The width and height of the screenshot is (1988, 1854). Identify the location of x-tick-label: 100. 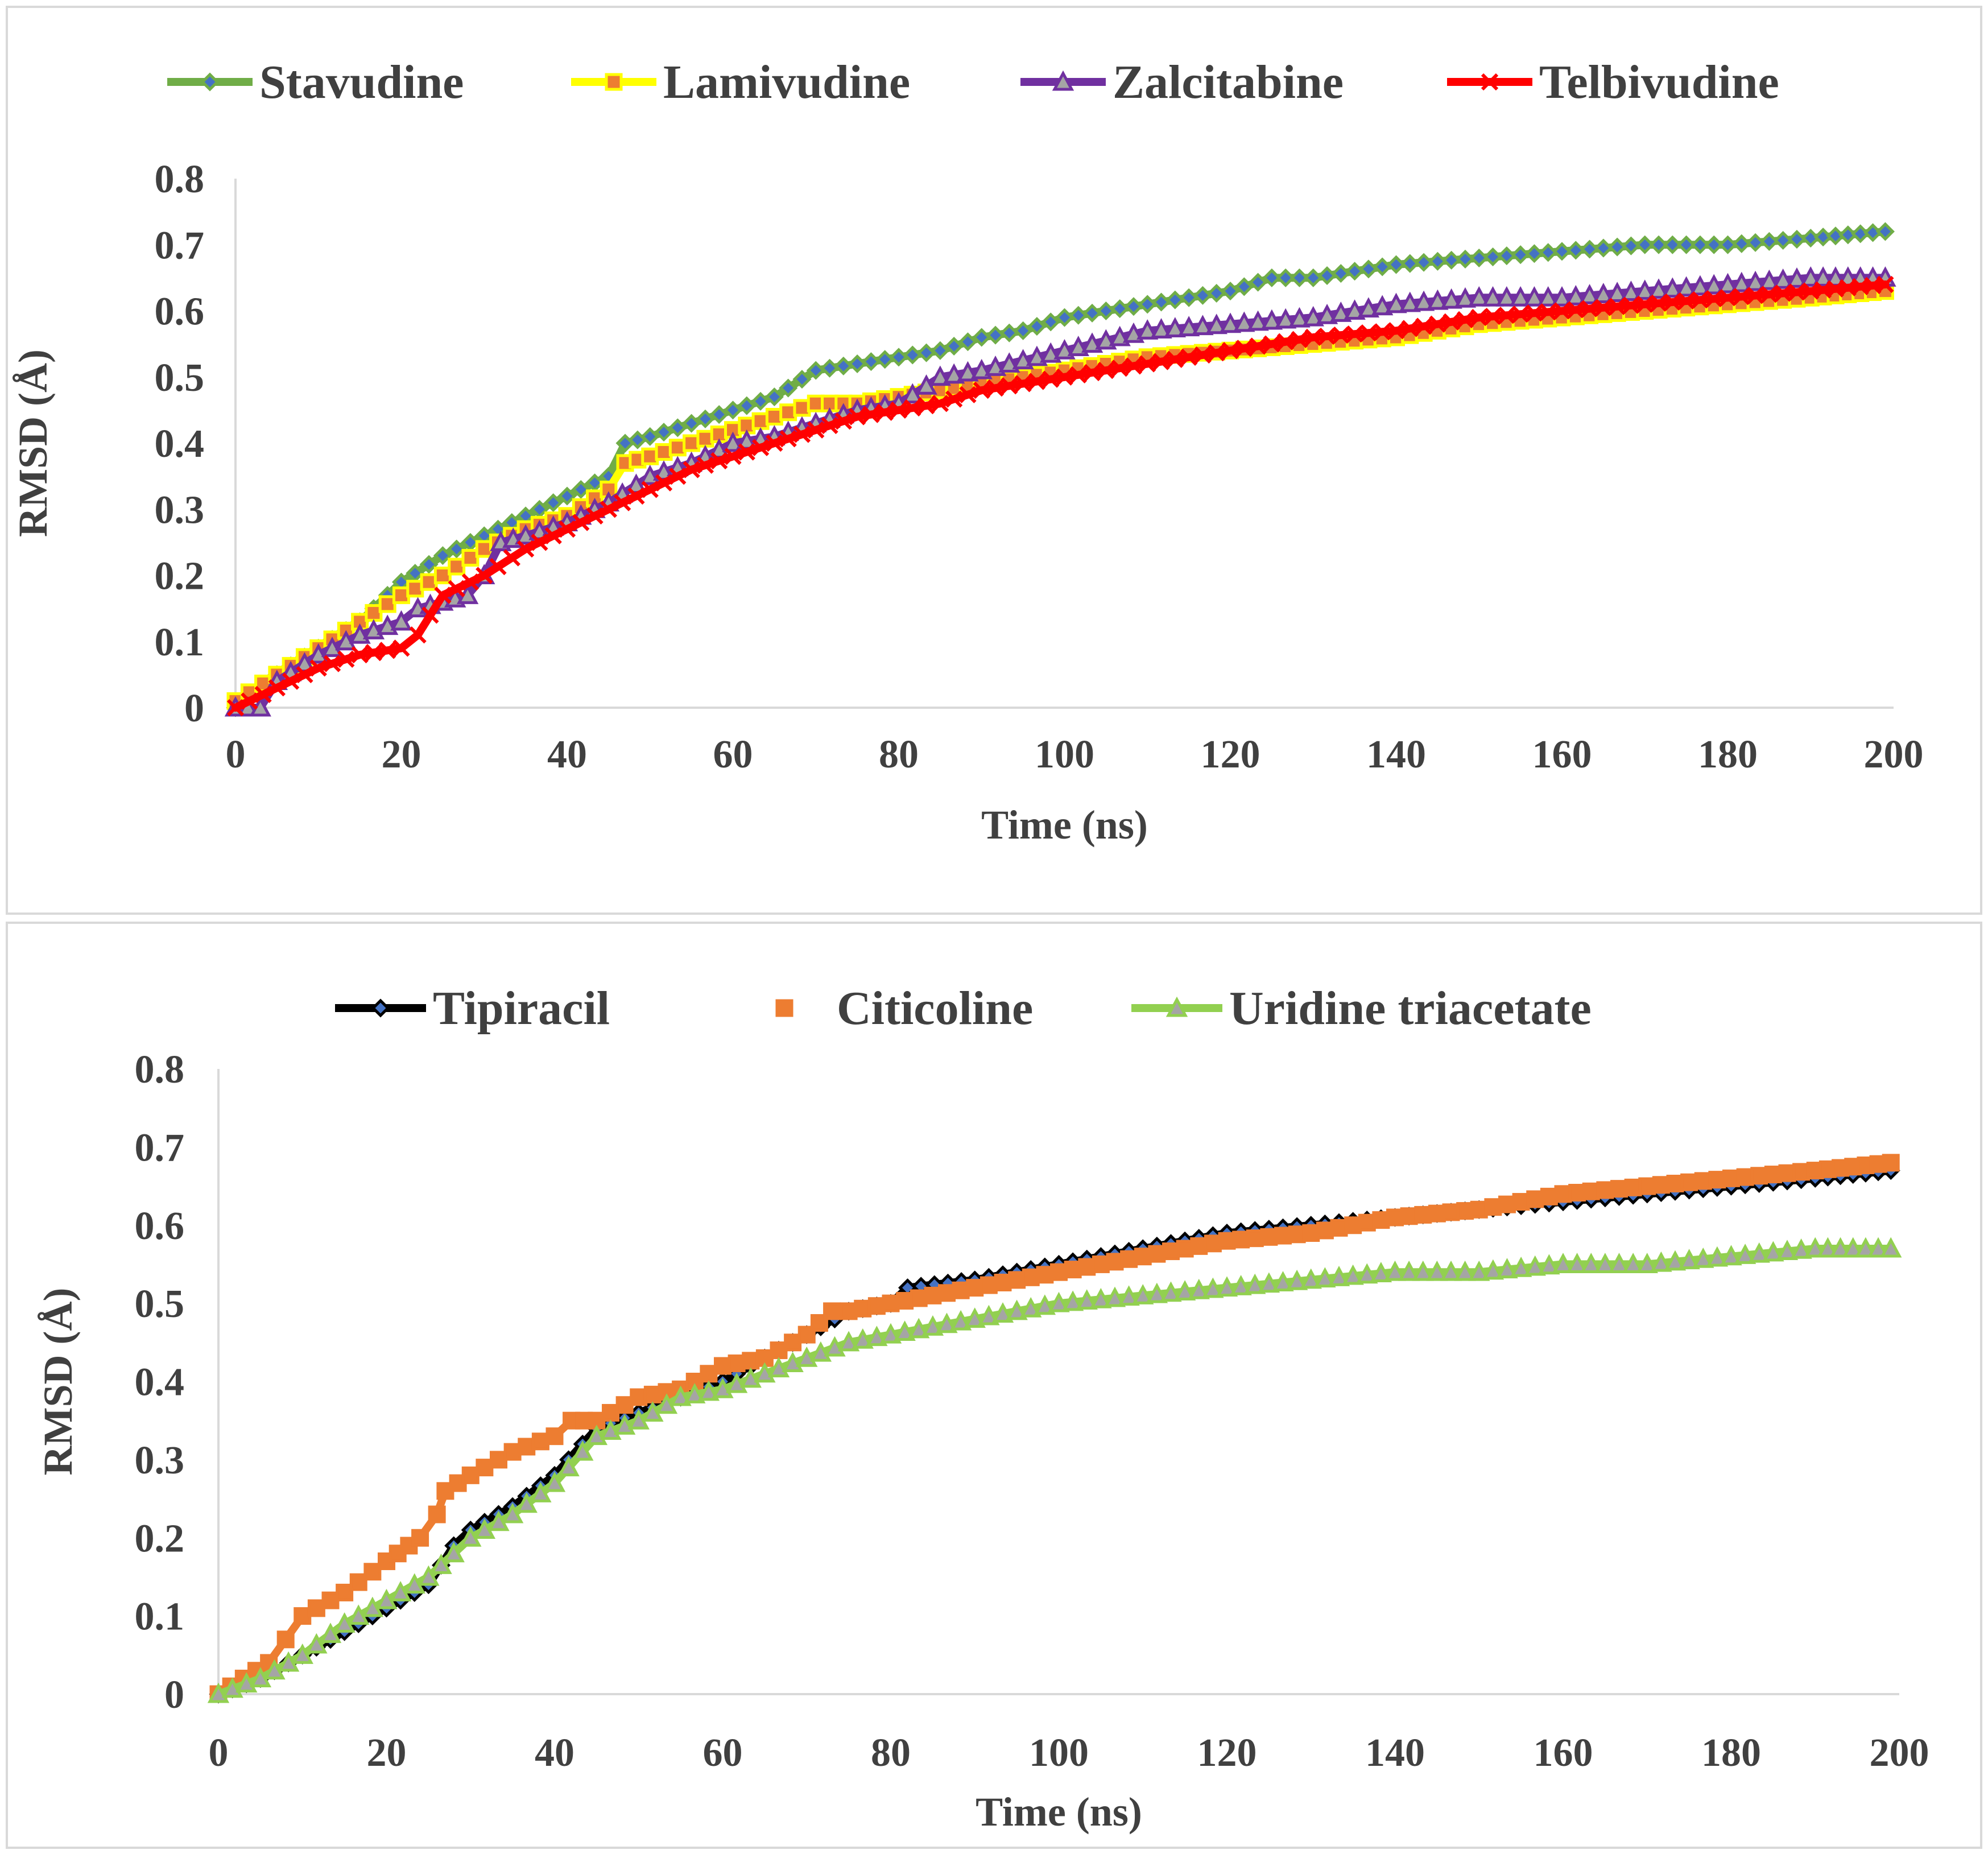
(1065, 755).